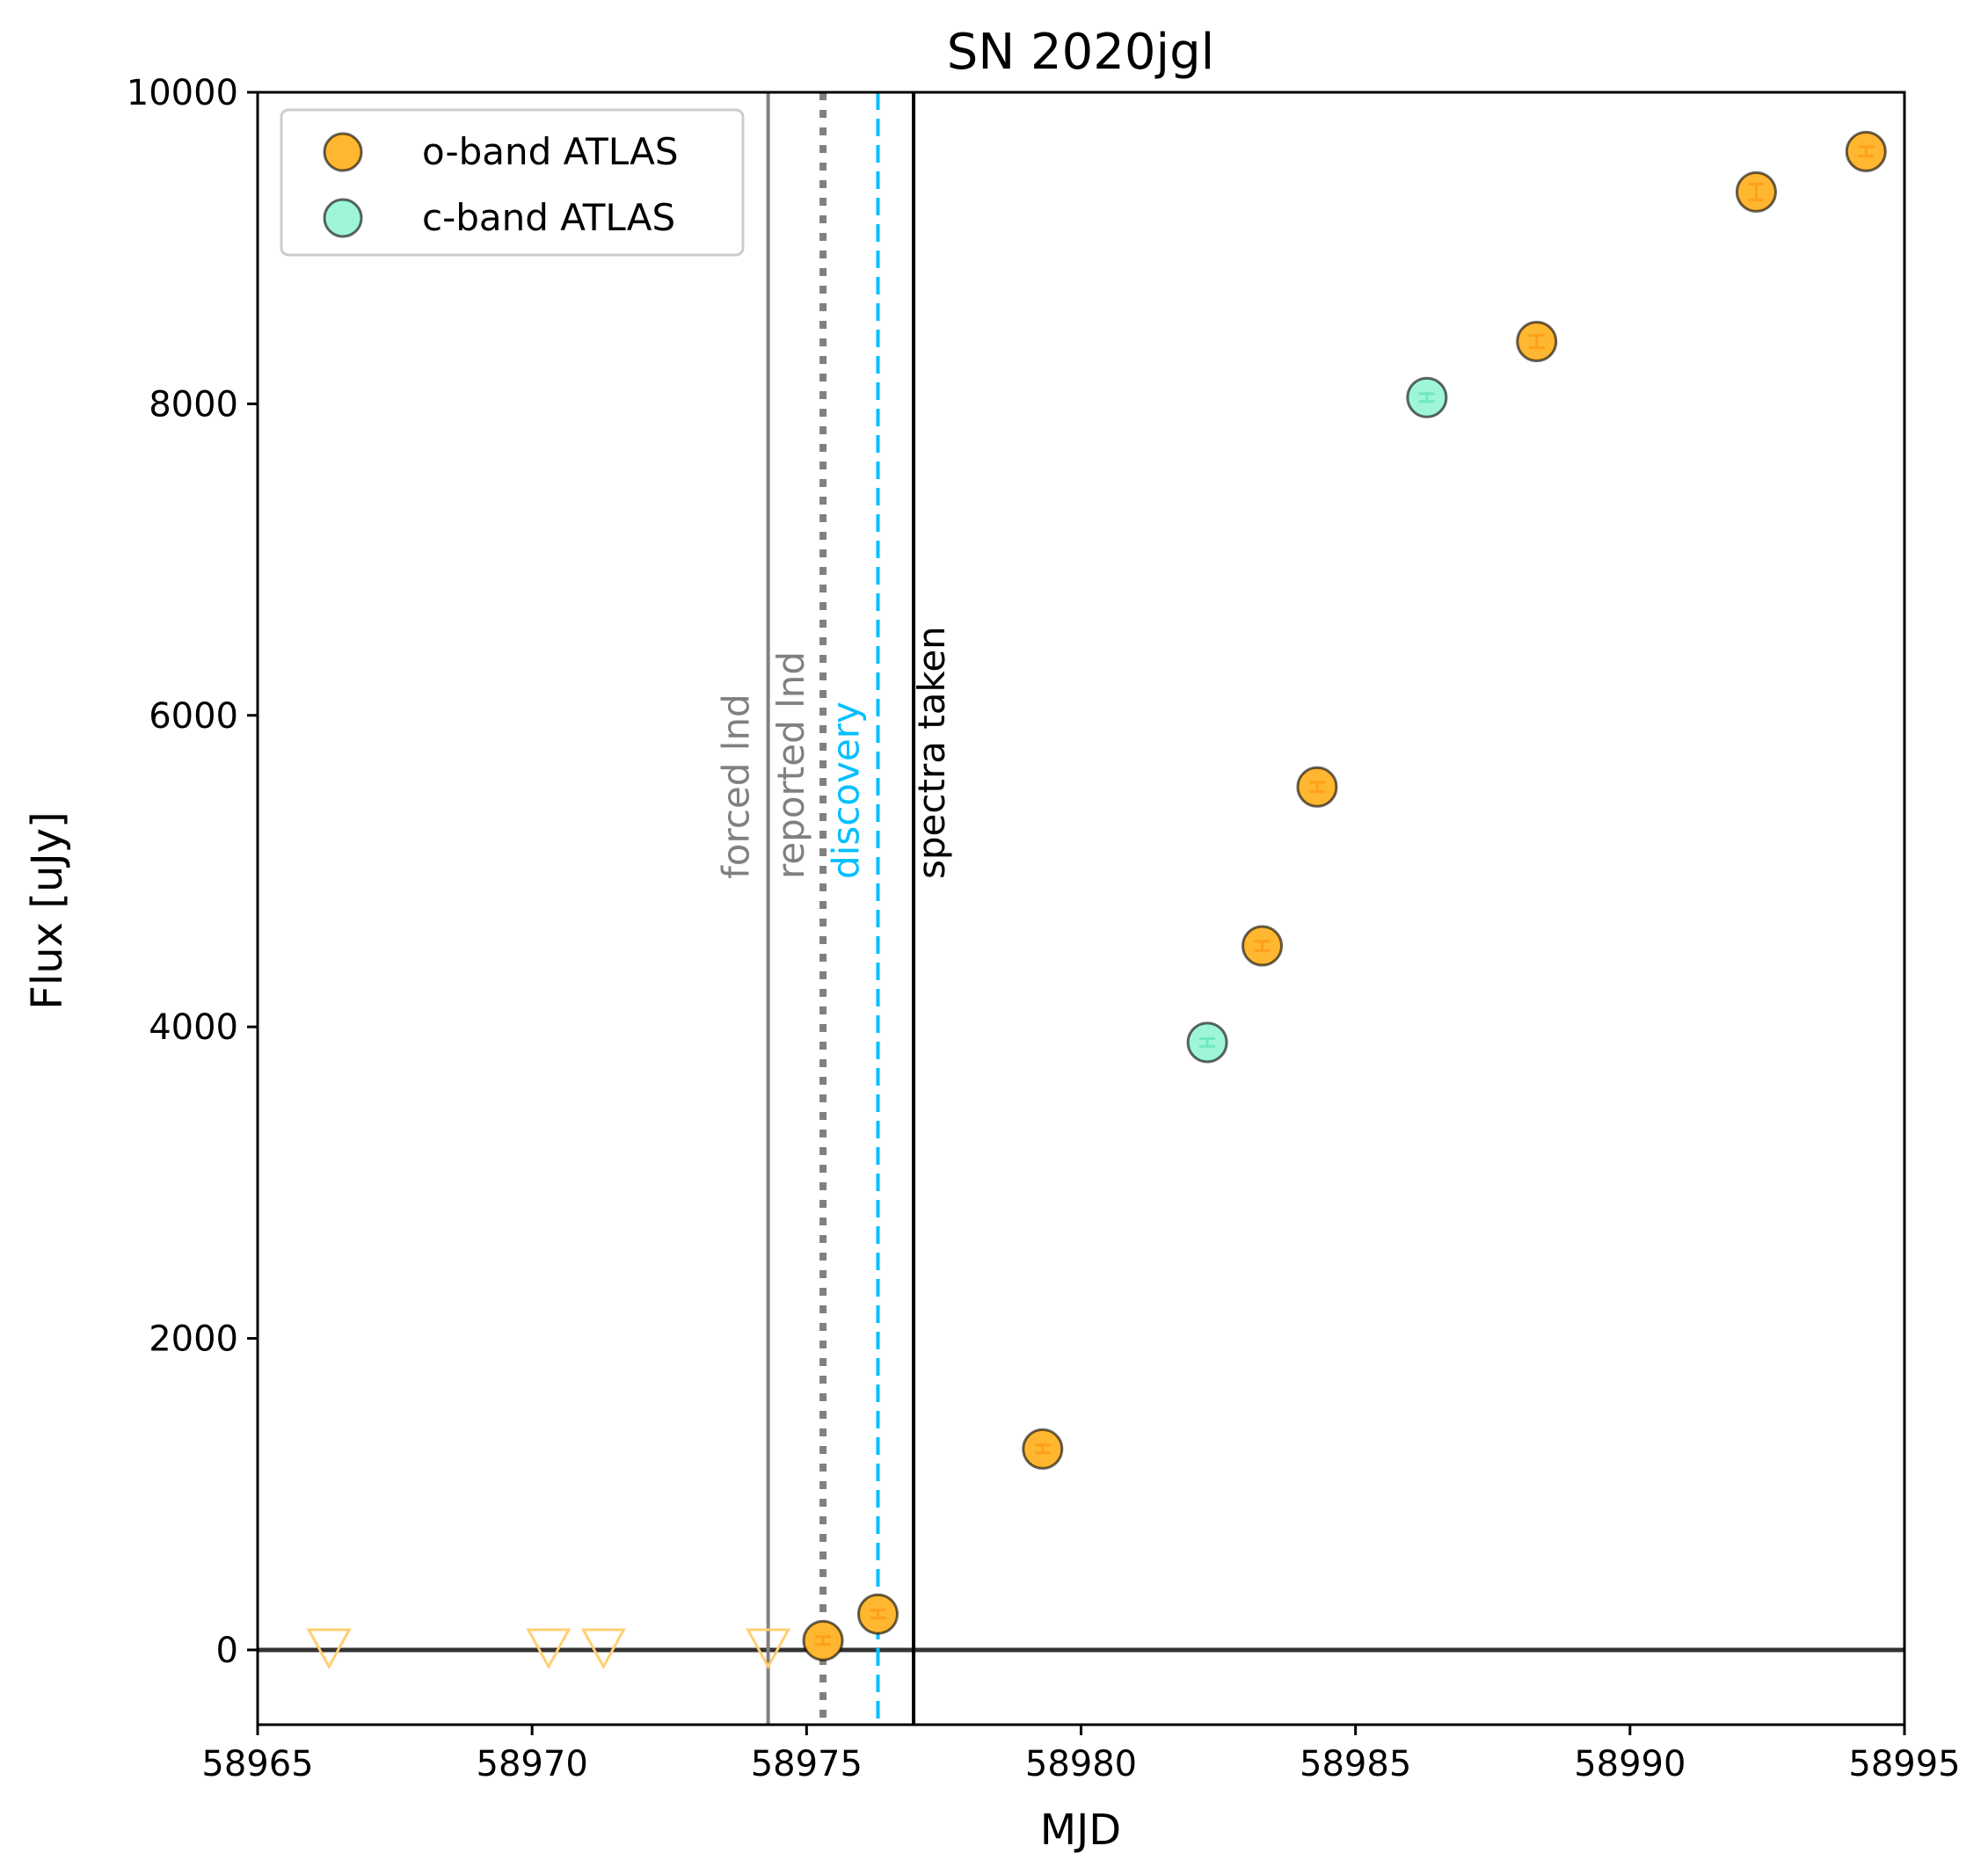 The image size is (1988, 1875). What do you see at coordinates (193, 1027) in the screenshot?
I see `y-tick-label: 4000` at bounding box center [193, 1027].